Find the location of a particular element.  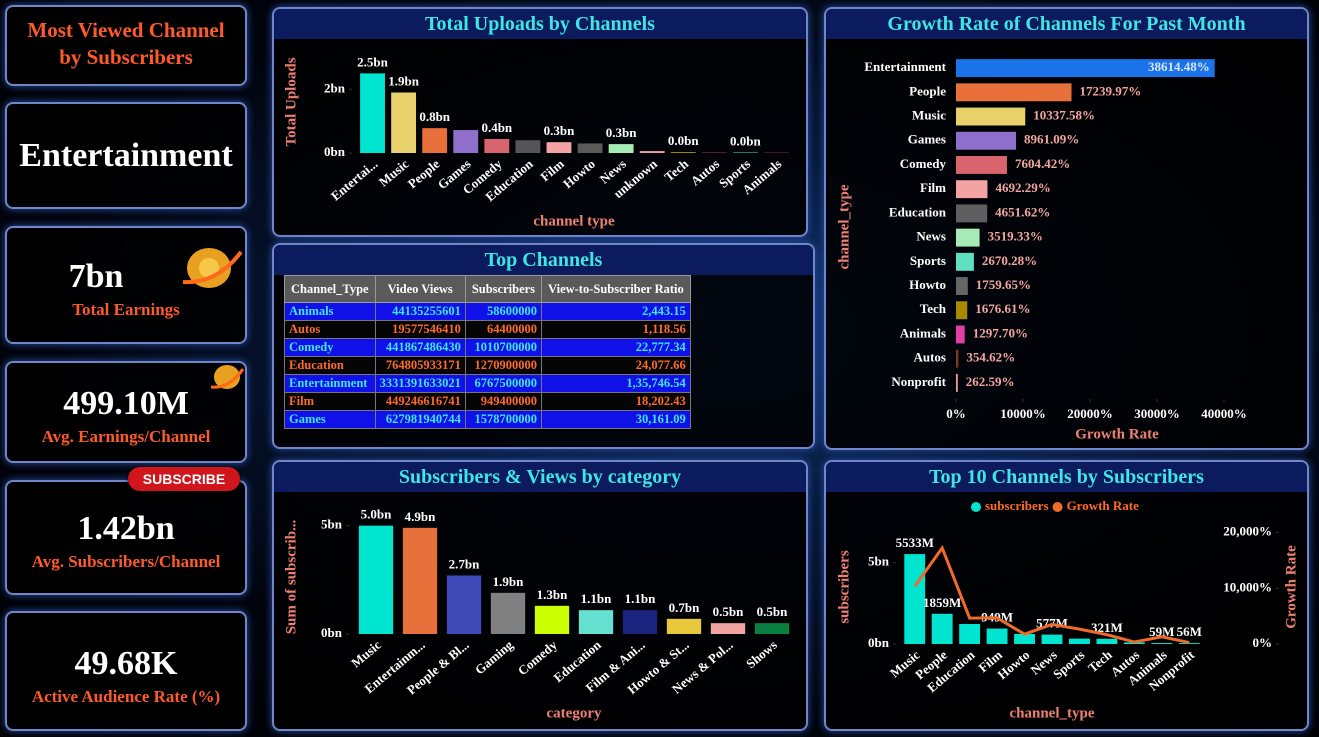

column-header: Channel_Type is located at coordinates (330, 289).